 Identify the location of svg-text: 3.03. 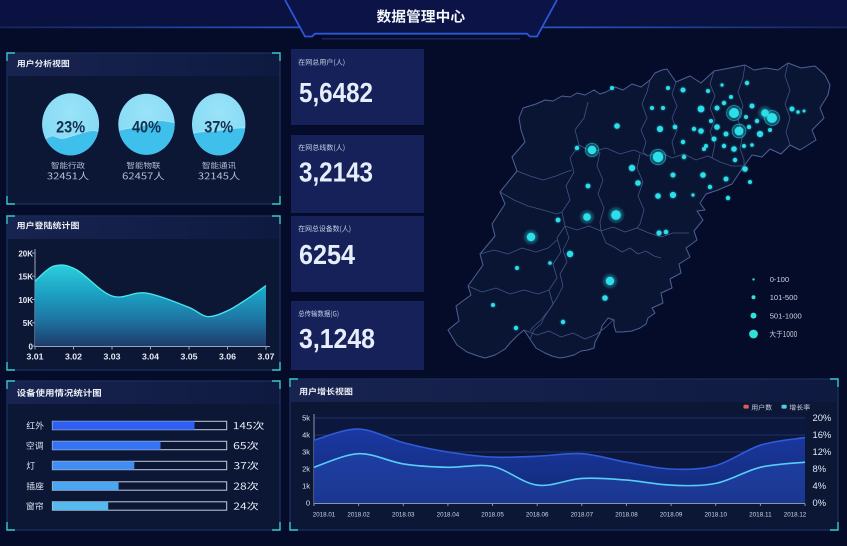
(113, 357).